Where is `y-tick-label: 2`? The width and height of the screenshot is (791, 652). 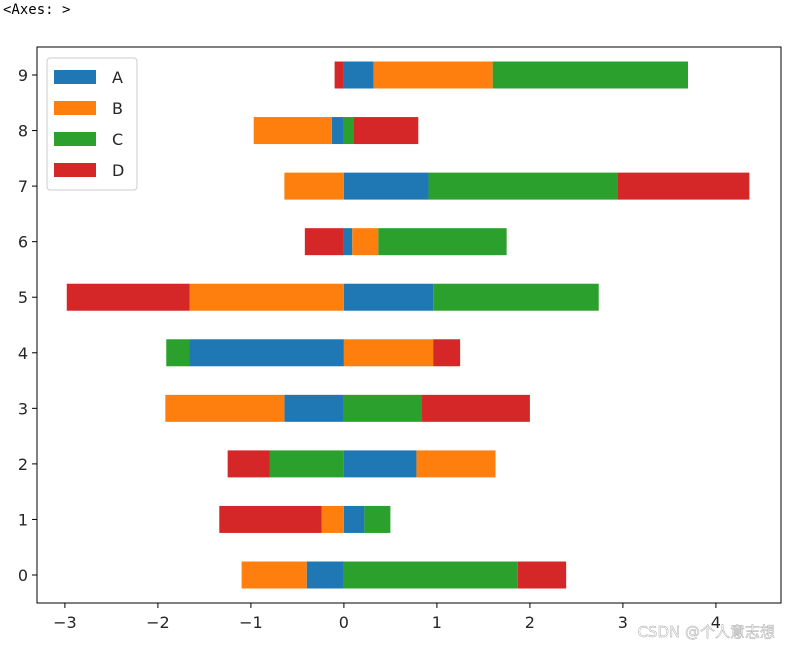
y-tick-label: 2 is located at coordinates (23, 464).